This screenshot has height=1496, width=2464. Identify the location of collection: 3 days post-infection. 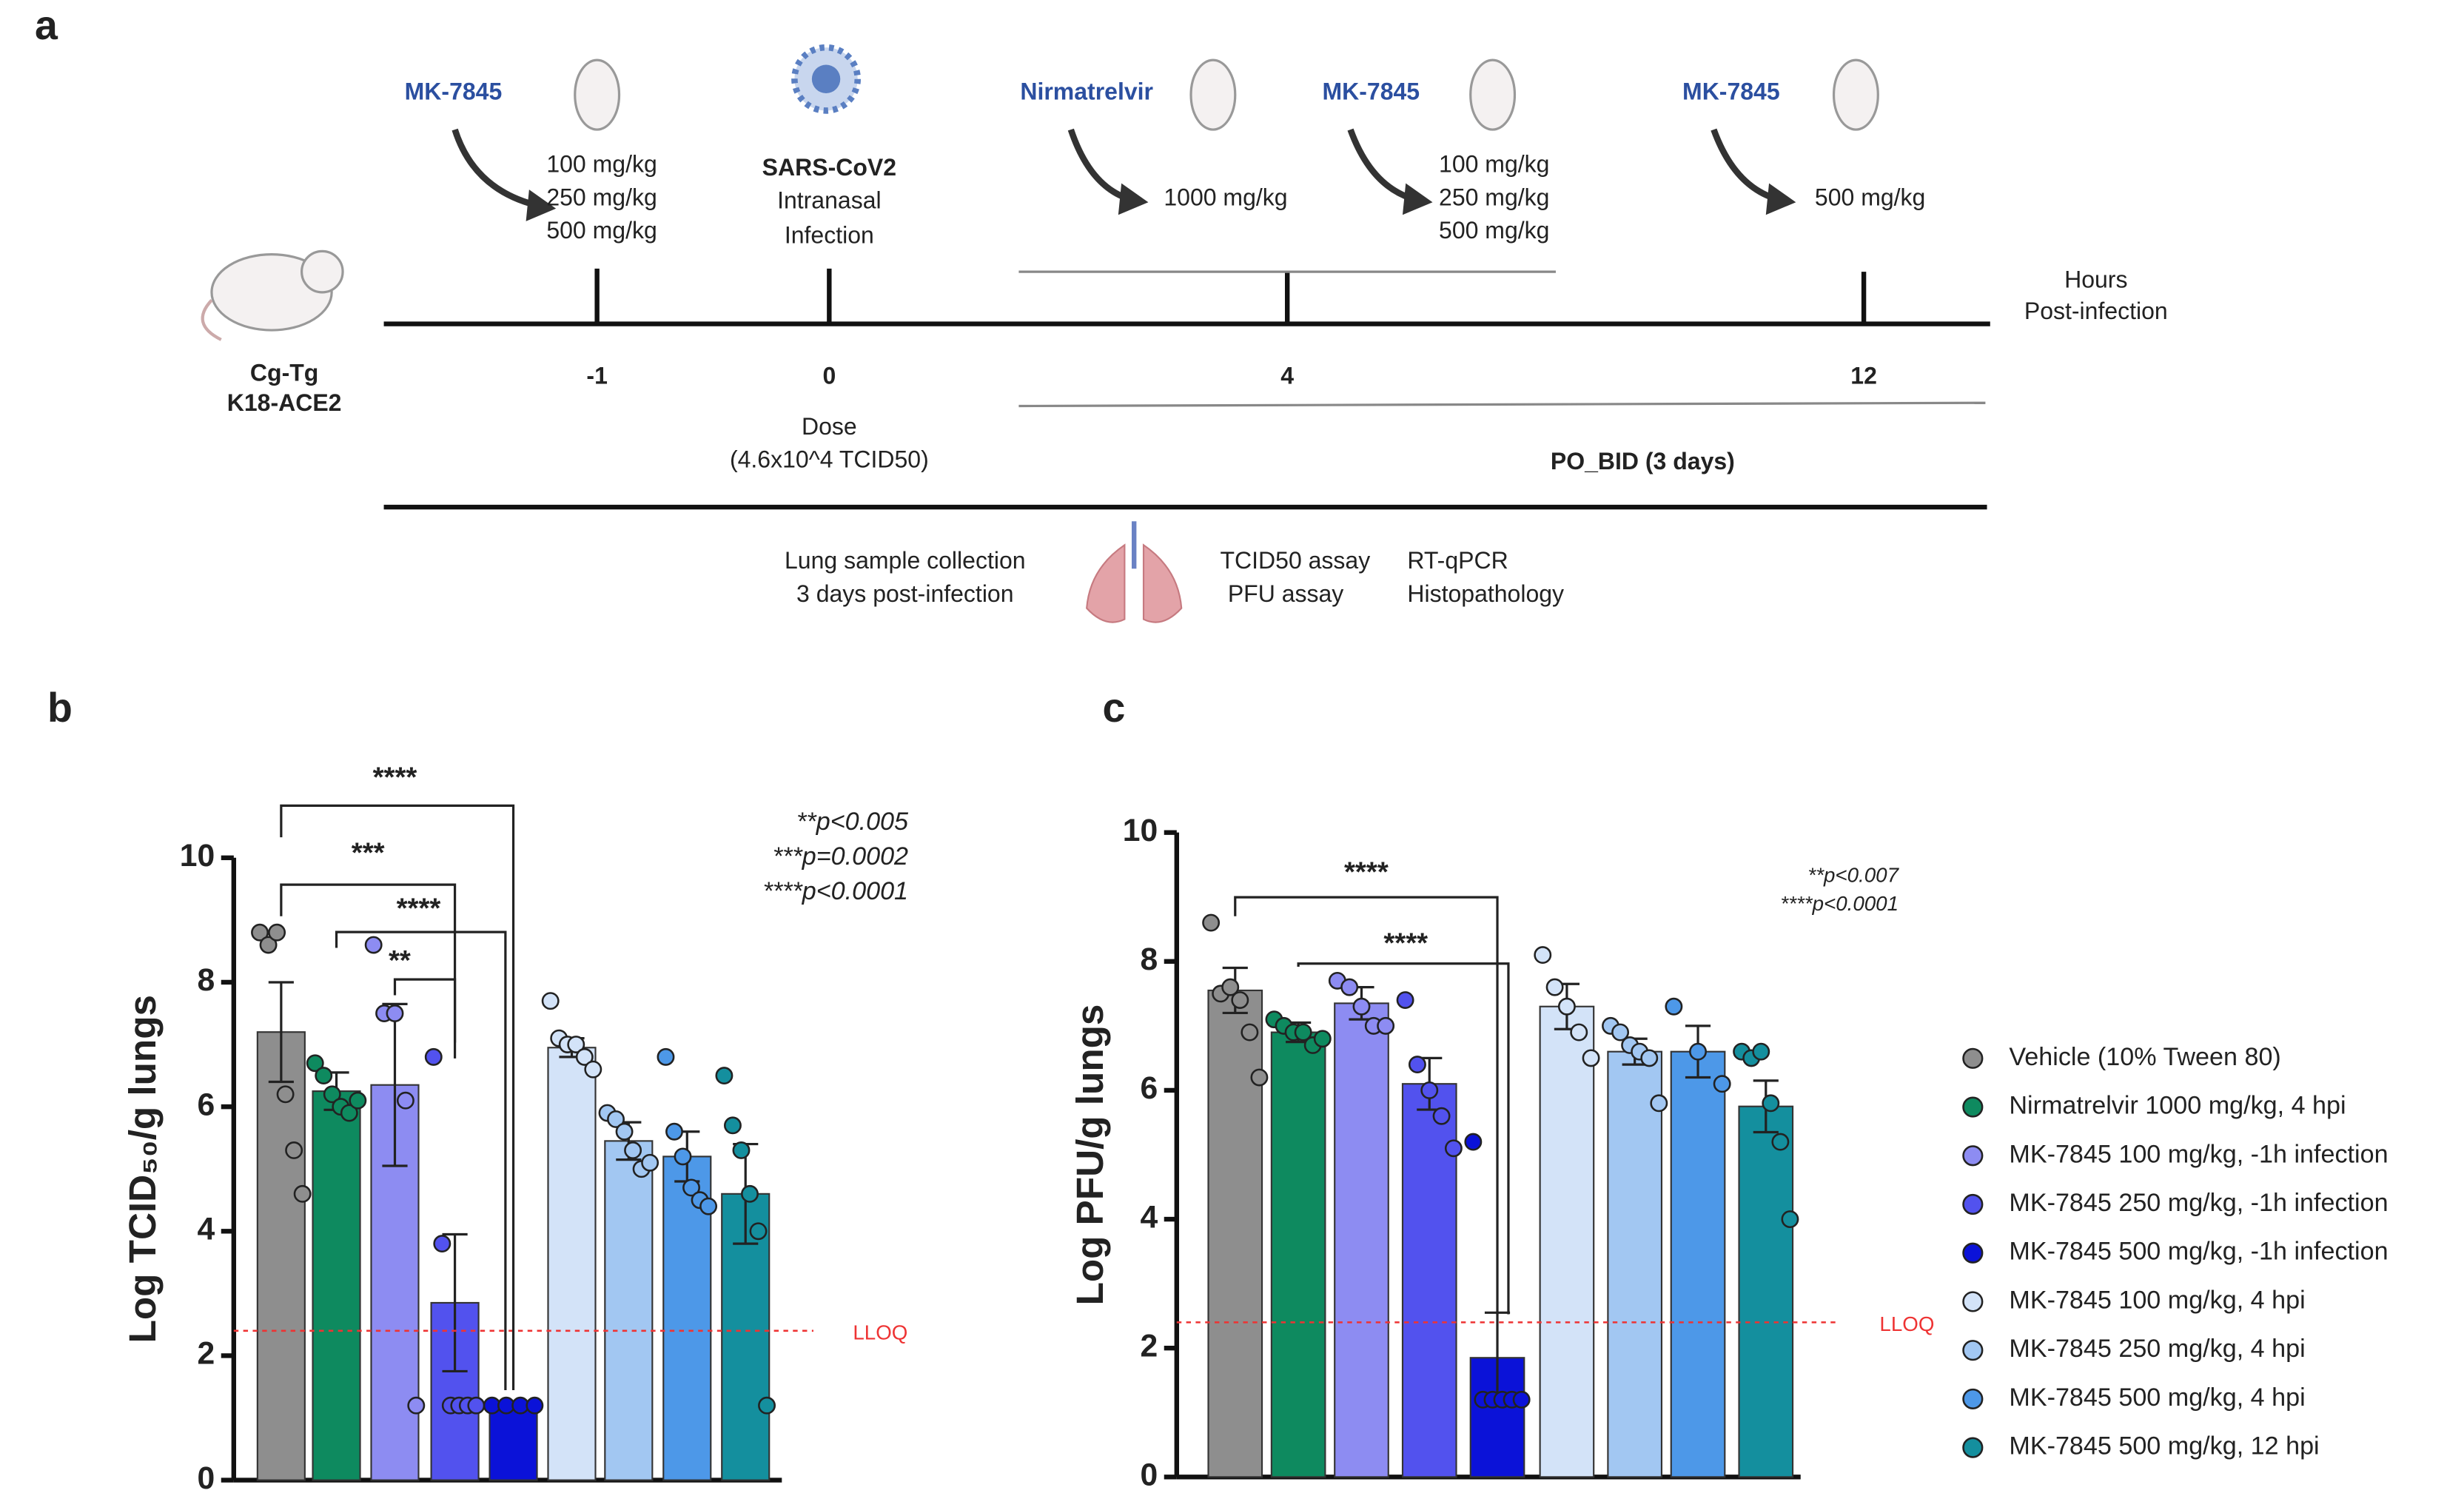
(905, 593).